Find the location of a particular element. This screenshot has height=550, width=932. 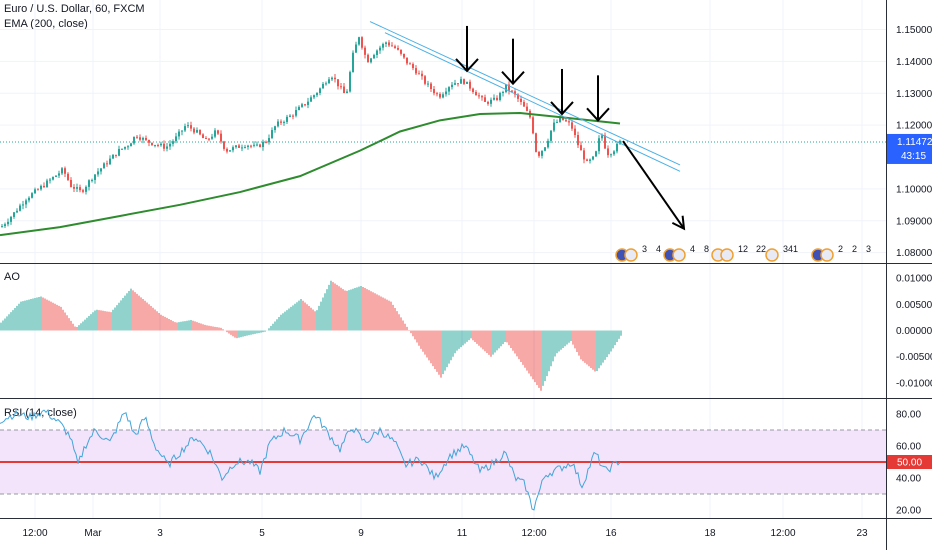

time-tick: 12:00 is located at coordinates (782, 533).